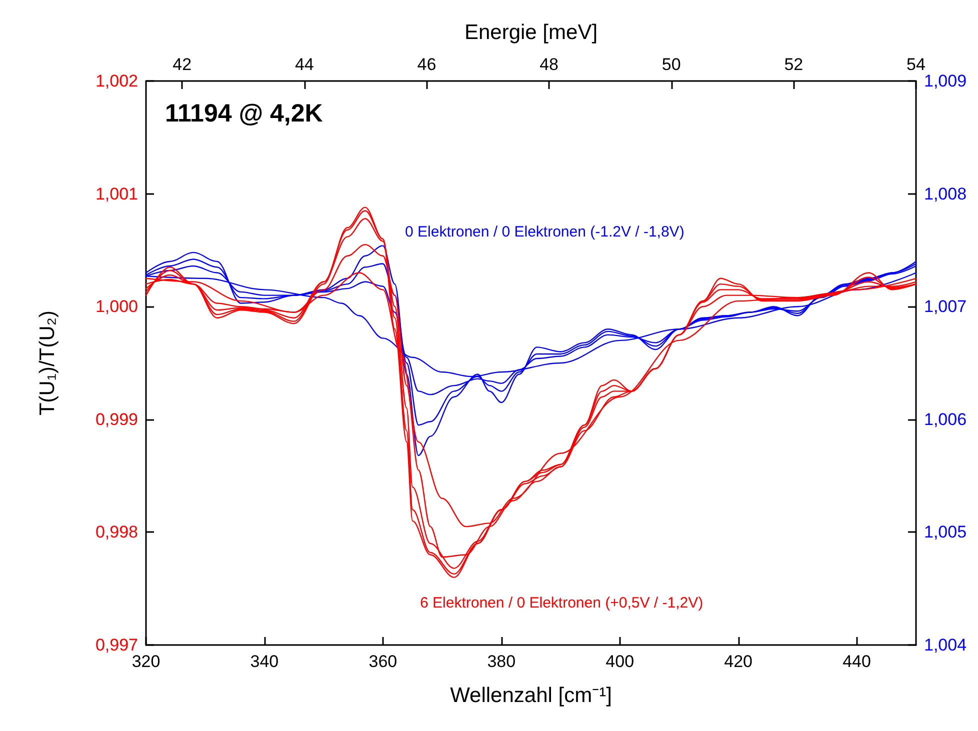 This screenshot has height=731, width=978. Describe the element at coordinates (945, 532) in the screenshot. I see `y2-tick-label: 1,005` at that location.